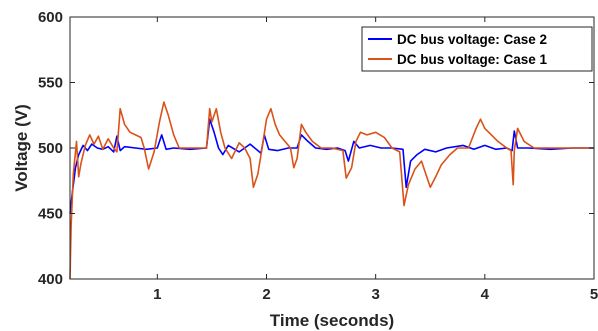 This screenshot has width=598, height=331. What do you see at coordinates (472, 59) in the screenshot?
I see `legend-label: DC bus voltage: Case 1` at bounding box center [472, 59].